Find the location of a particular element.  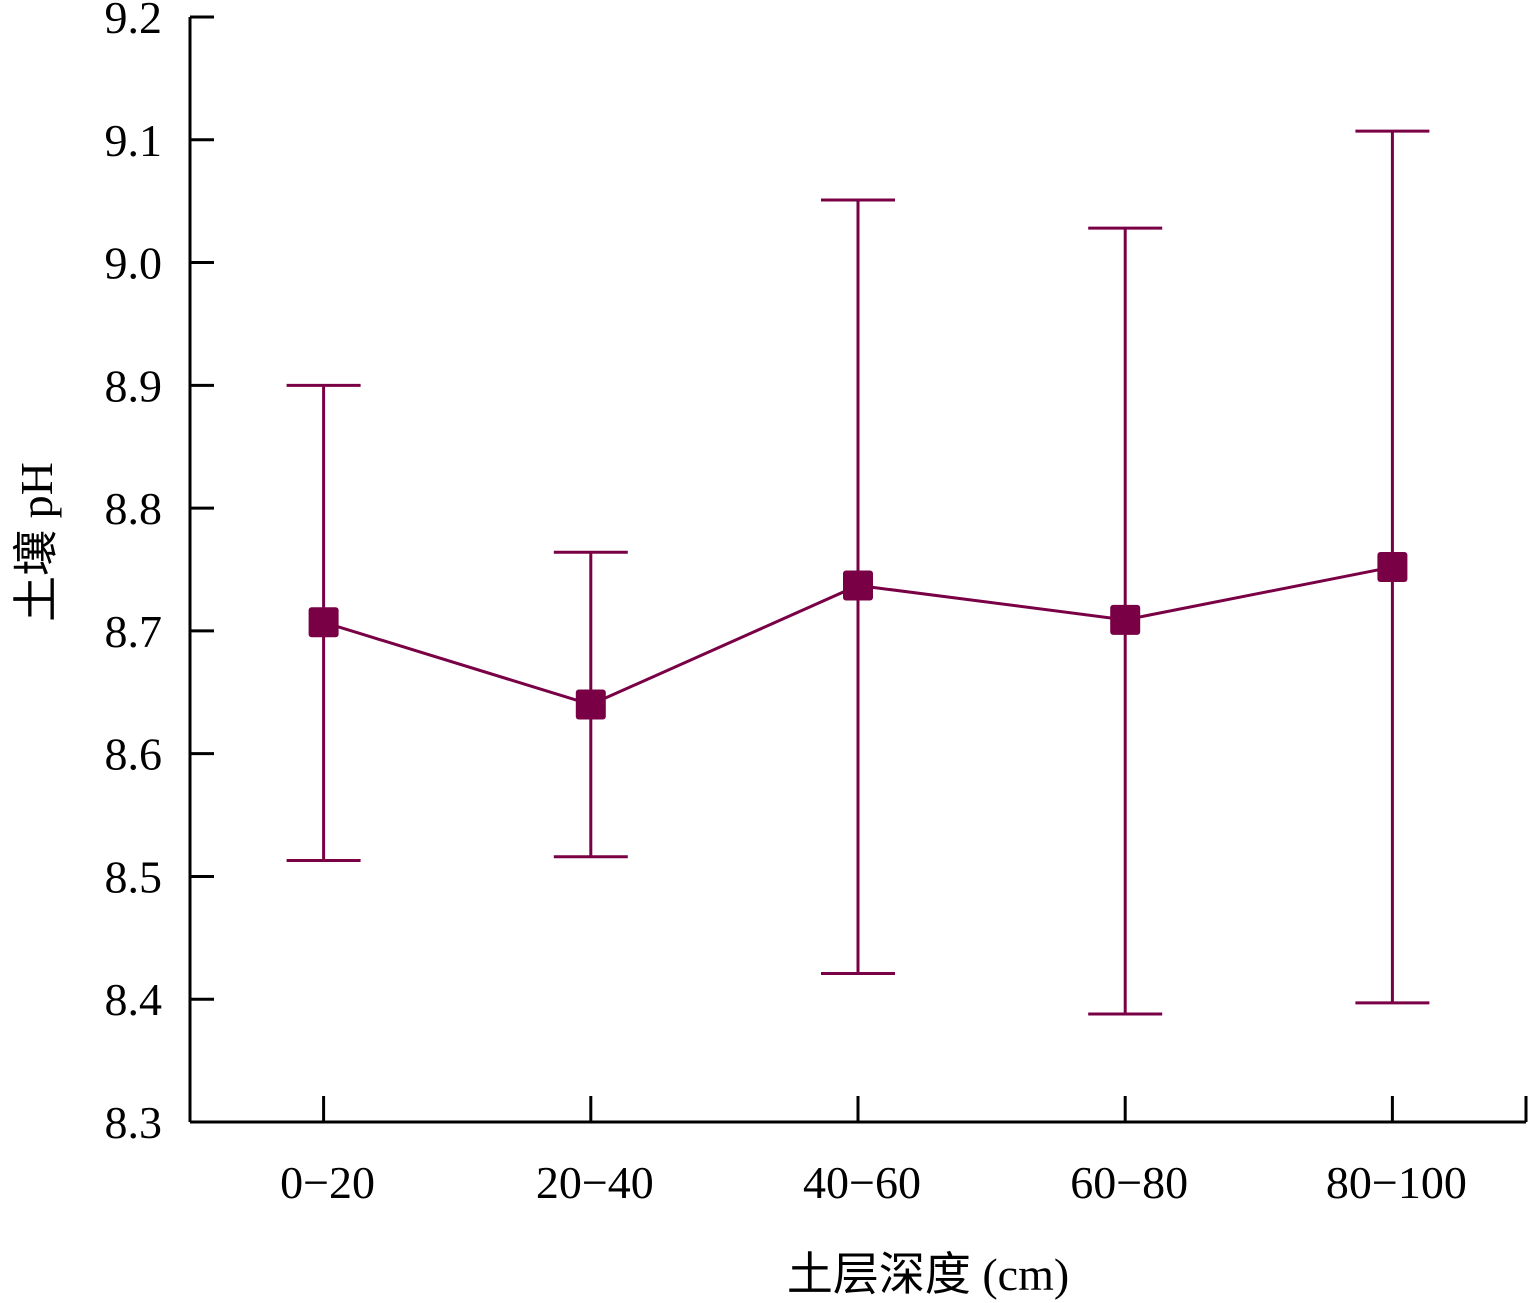

x-tick-label: 0−20 is located at coordinates (327, 1182).